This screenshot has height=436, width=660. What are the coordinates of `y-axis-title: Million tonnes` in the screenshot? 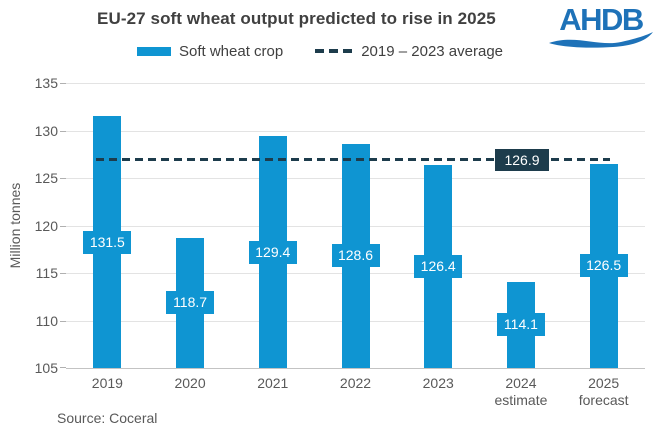 It's located at (15, 225).